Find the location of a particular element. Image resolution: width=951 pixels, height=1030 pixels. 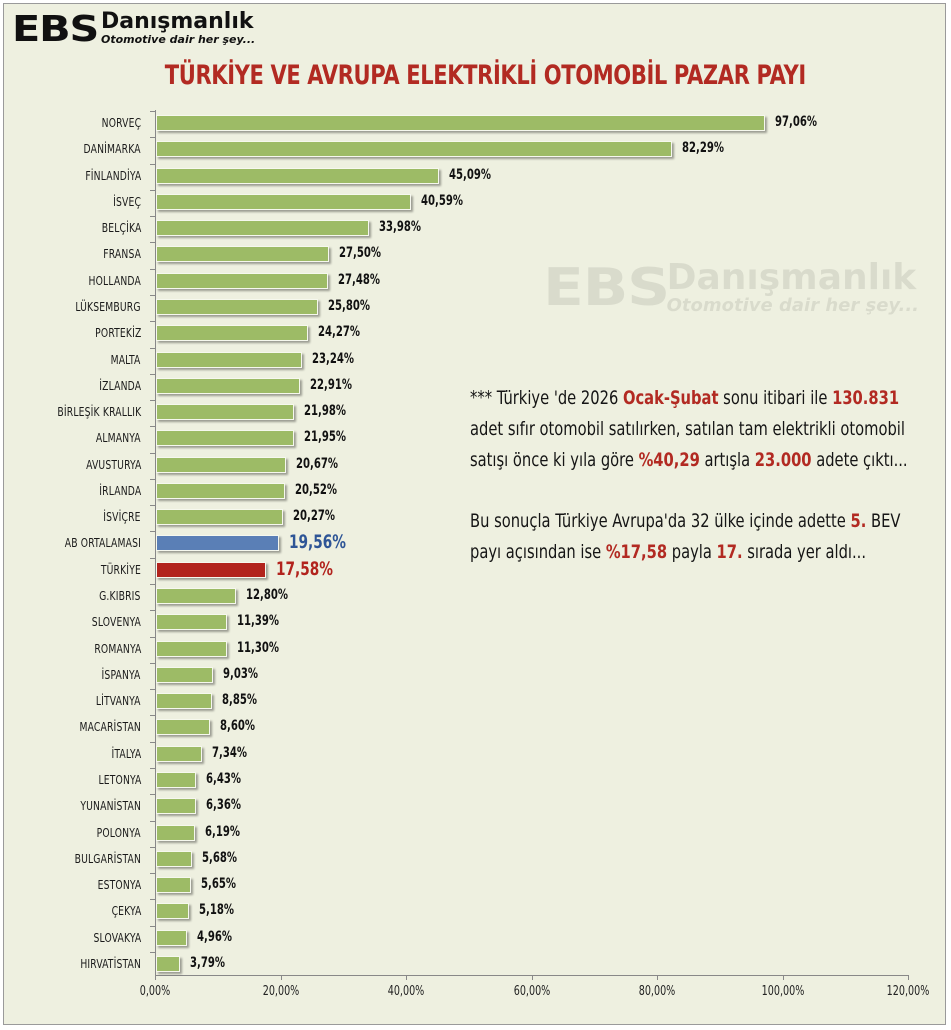

category-label: FİNLANDİYA is located at coordinates (112, 175).